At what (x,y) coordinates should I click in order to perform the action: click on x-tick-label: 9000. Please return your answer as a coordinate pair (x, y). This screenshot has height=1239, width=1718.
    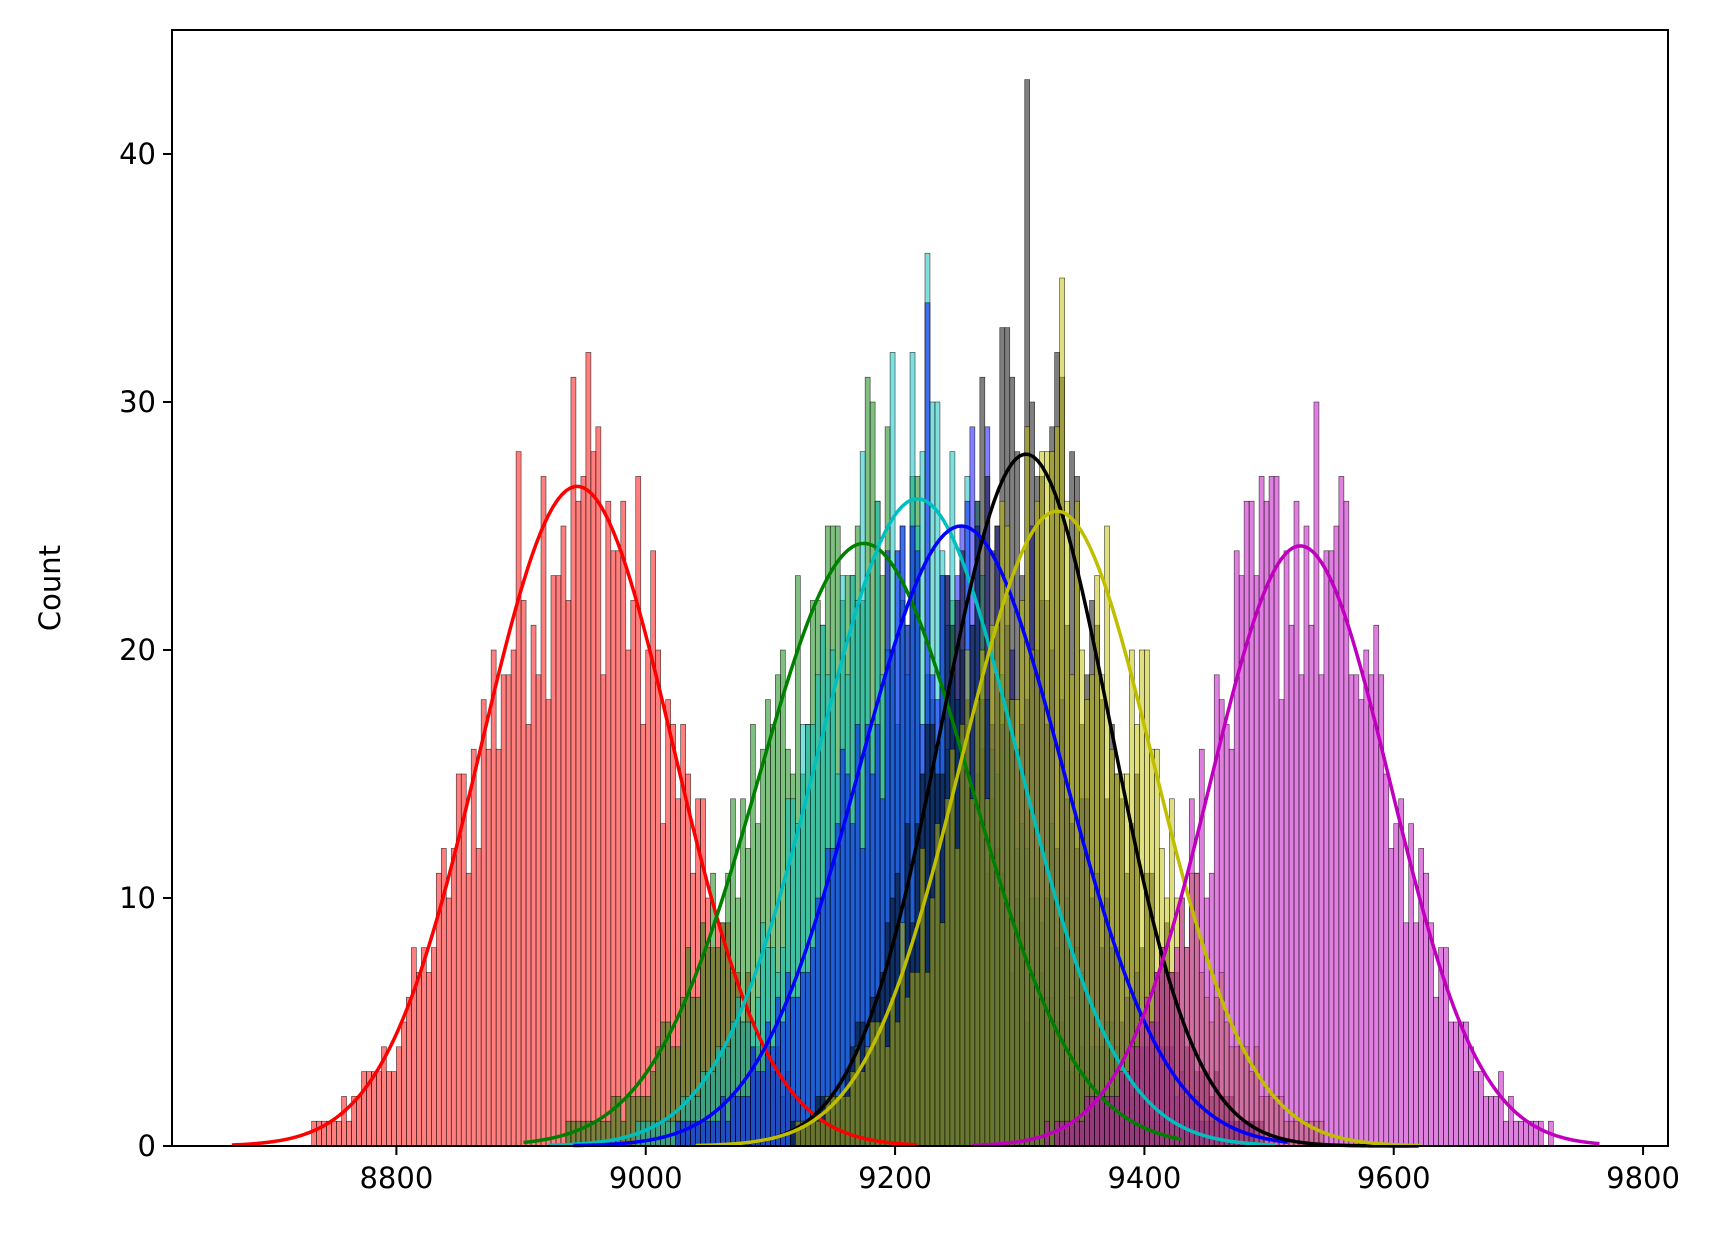
    Looking at the image, I should click on (646, 1178).